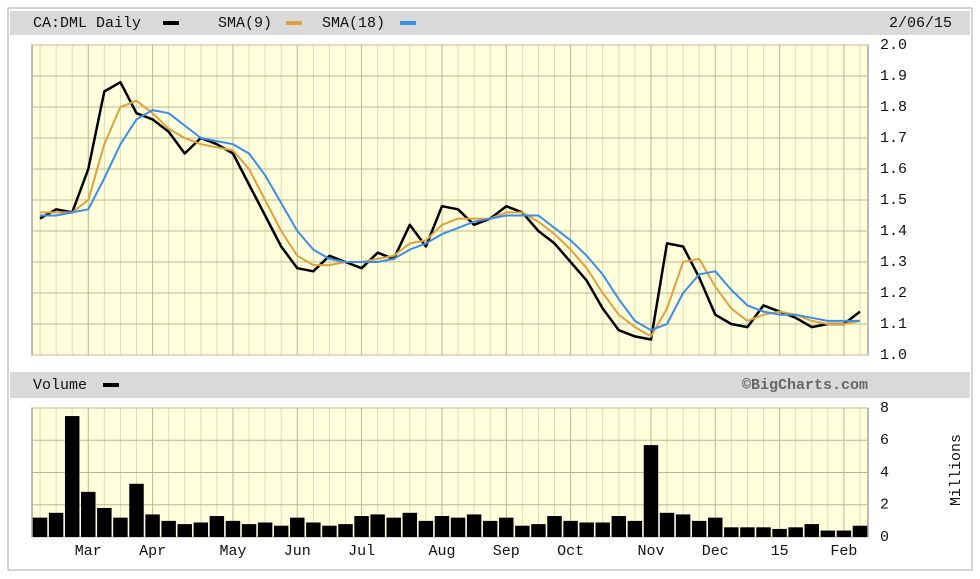  I want to click on y-tick-label: 2, so click(884, 505).